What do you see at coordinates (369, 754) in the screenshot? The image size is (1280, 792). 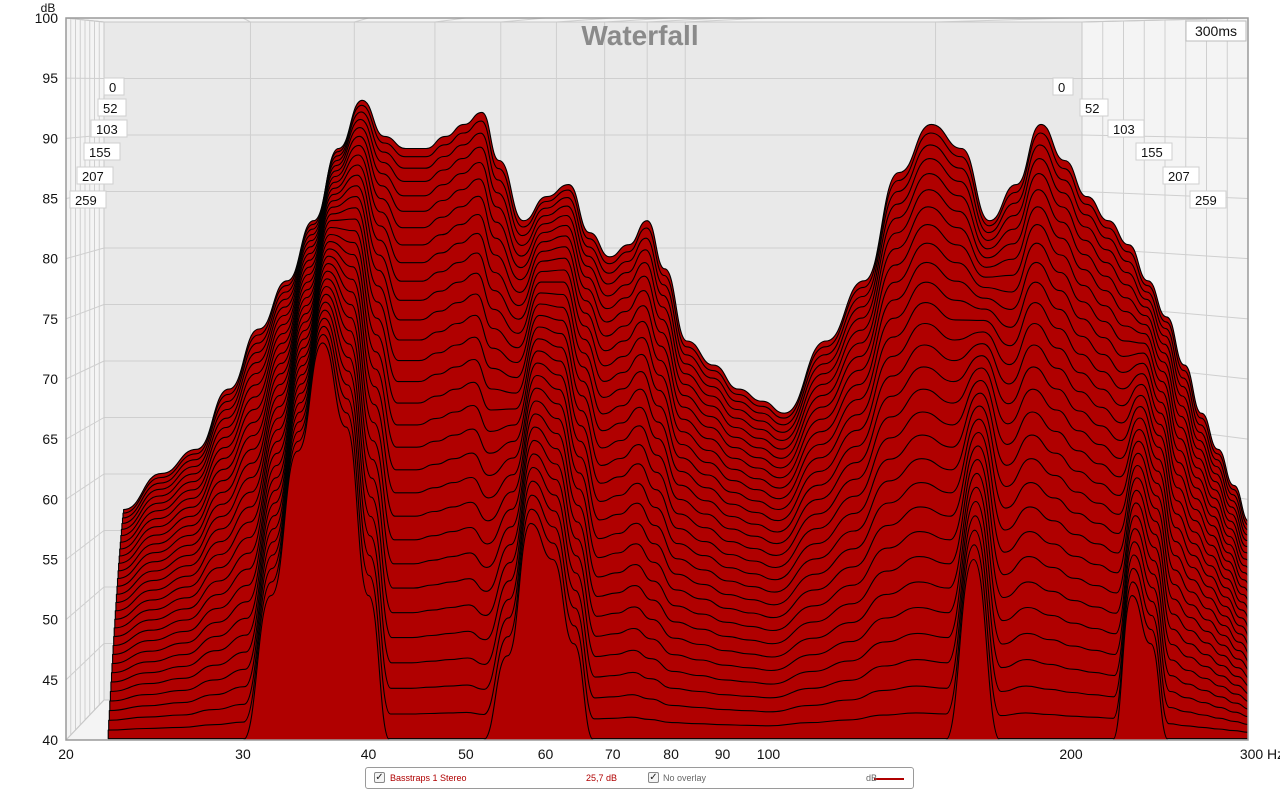 I see `x-tick-label-2: 40` at bounding box center [369, 754].